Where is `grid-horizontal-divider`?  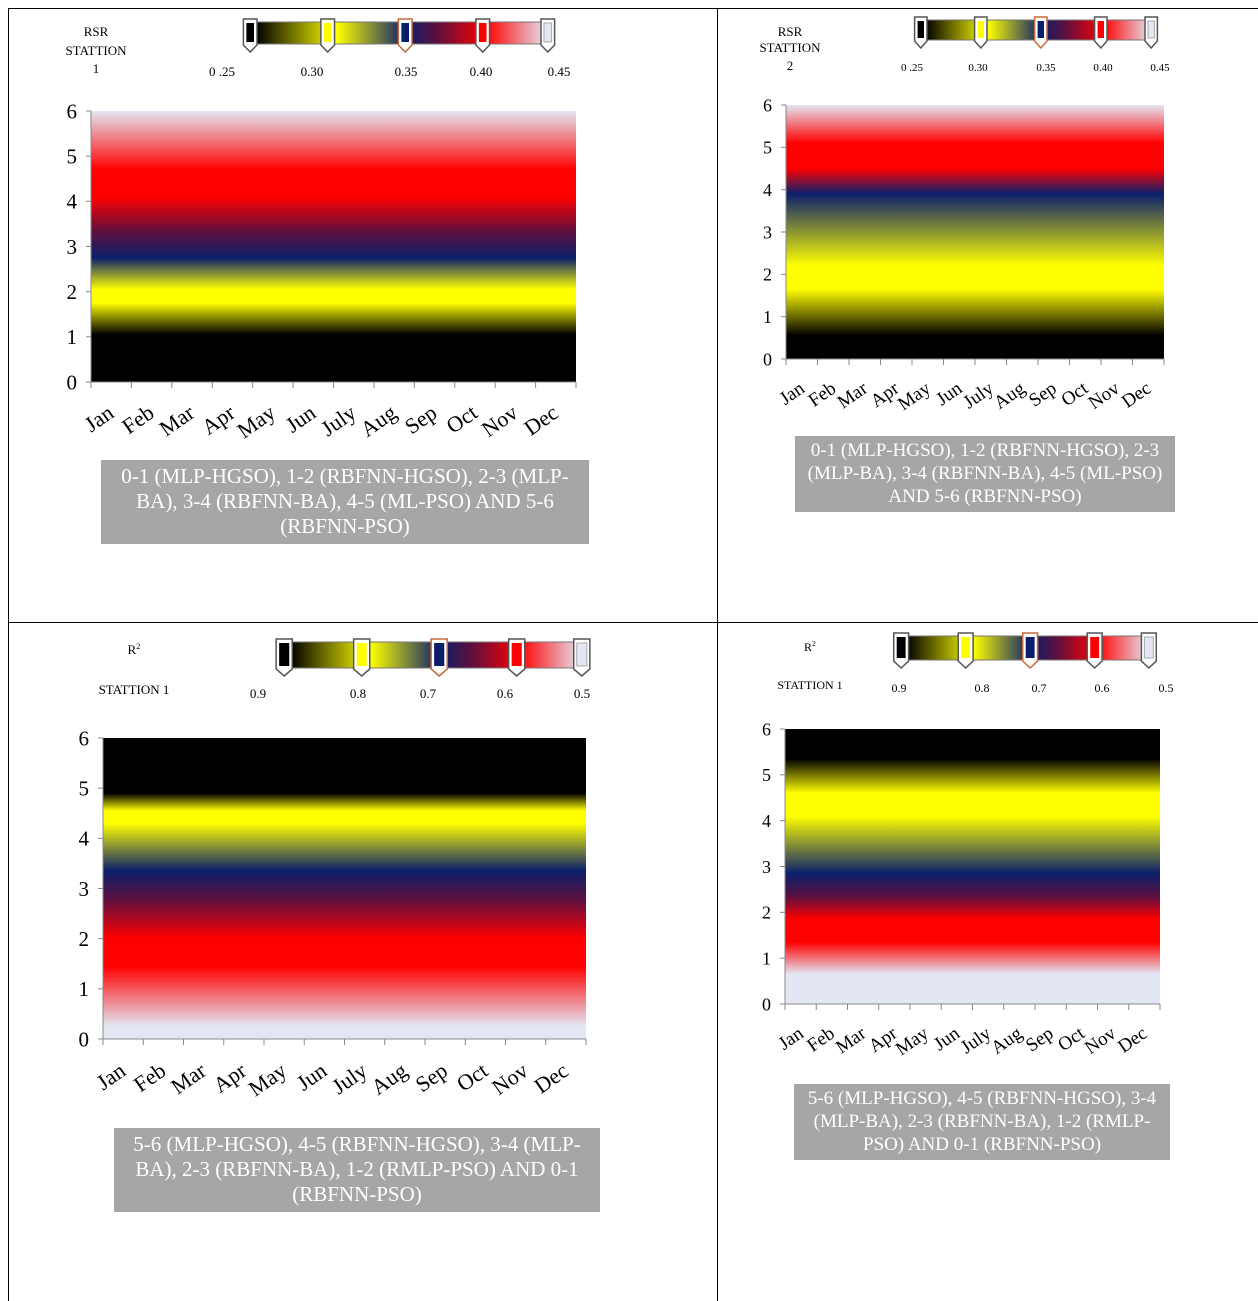
grid-horizontal-divider is located at coordinates (633, 622).